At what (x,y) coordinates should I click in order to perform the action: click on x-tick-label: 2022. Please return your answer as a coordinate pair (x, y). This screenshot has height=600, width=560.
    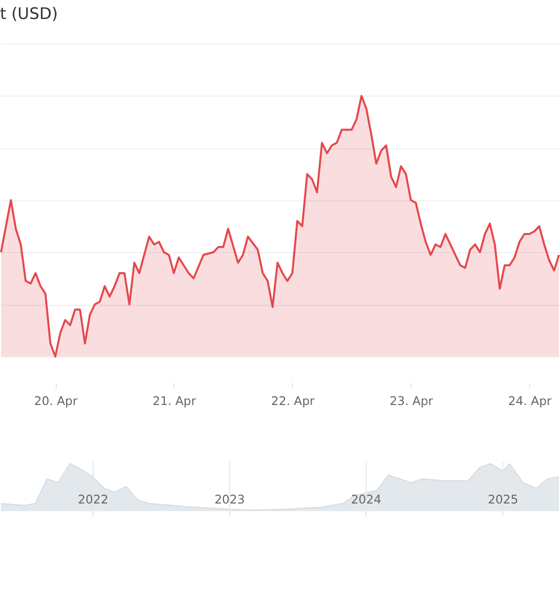
    Looking at the image, I should click on (93, 499).